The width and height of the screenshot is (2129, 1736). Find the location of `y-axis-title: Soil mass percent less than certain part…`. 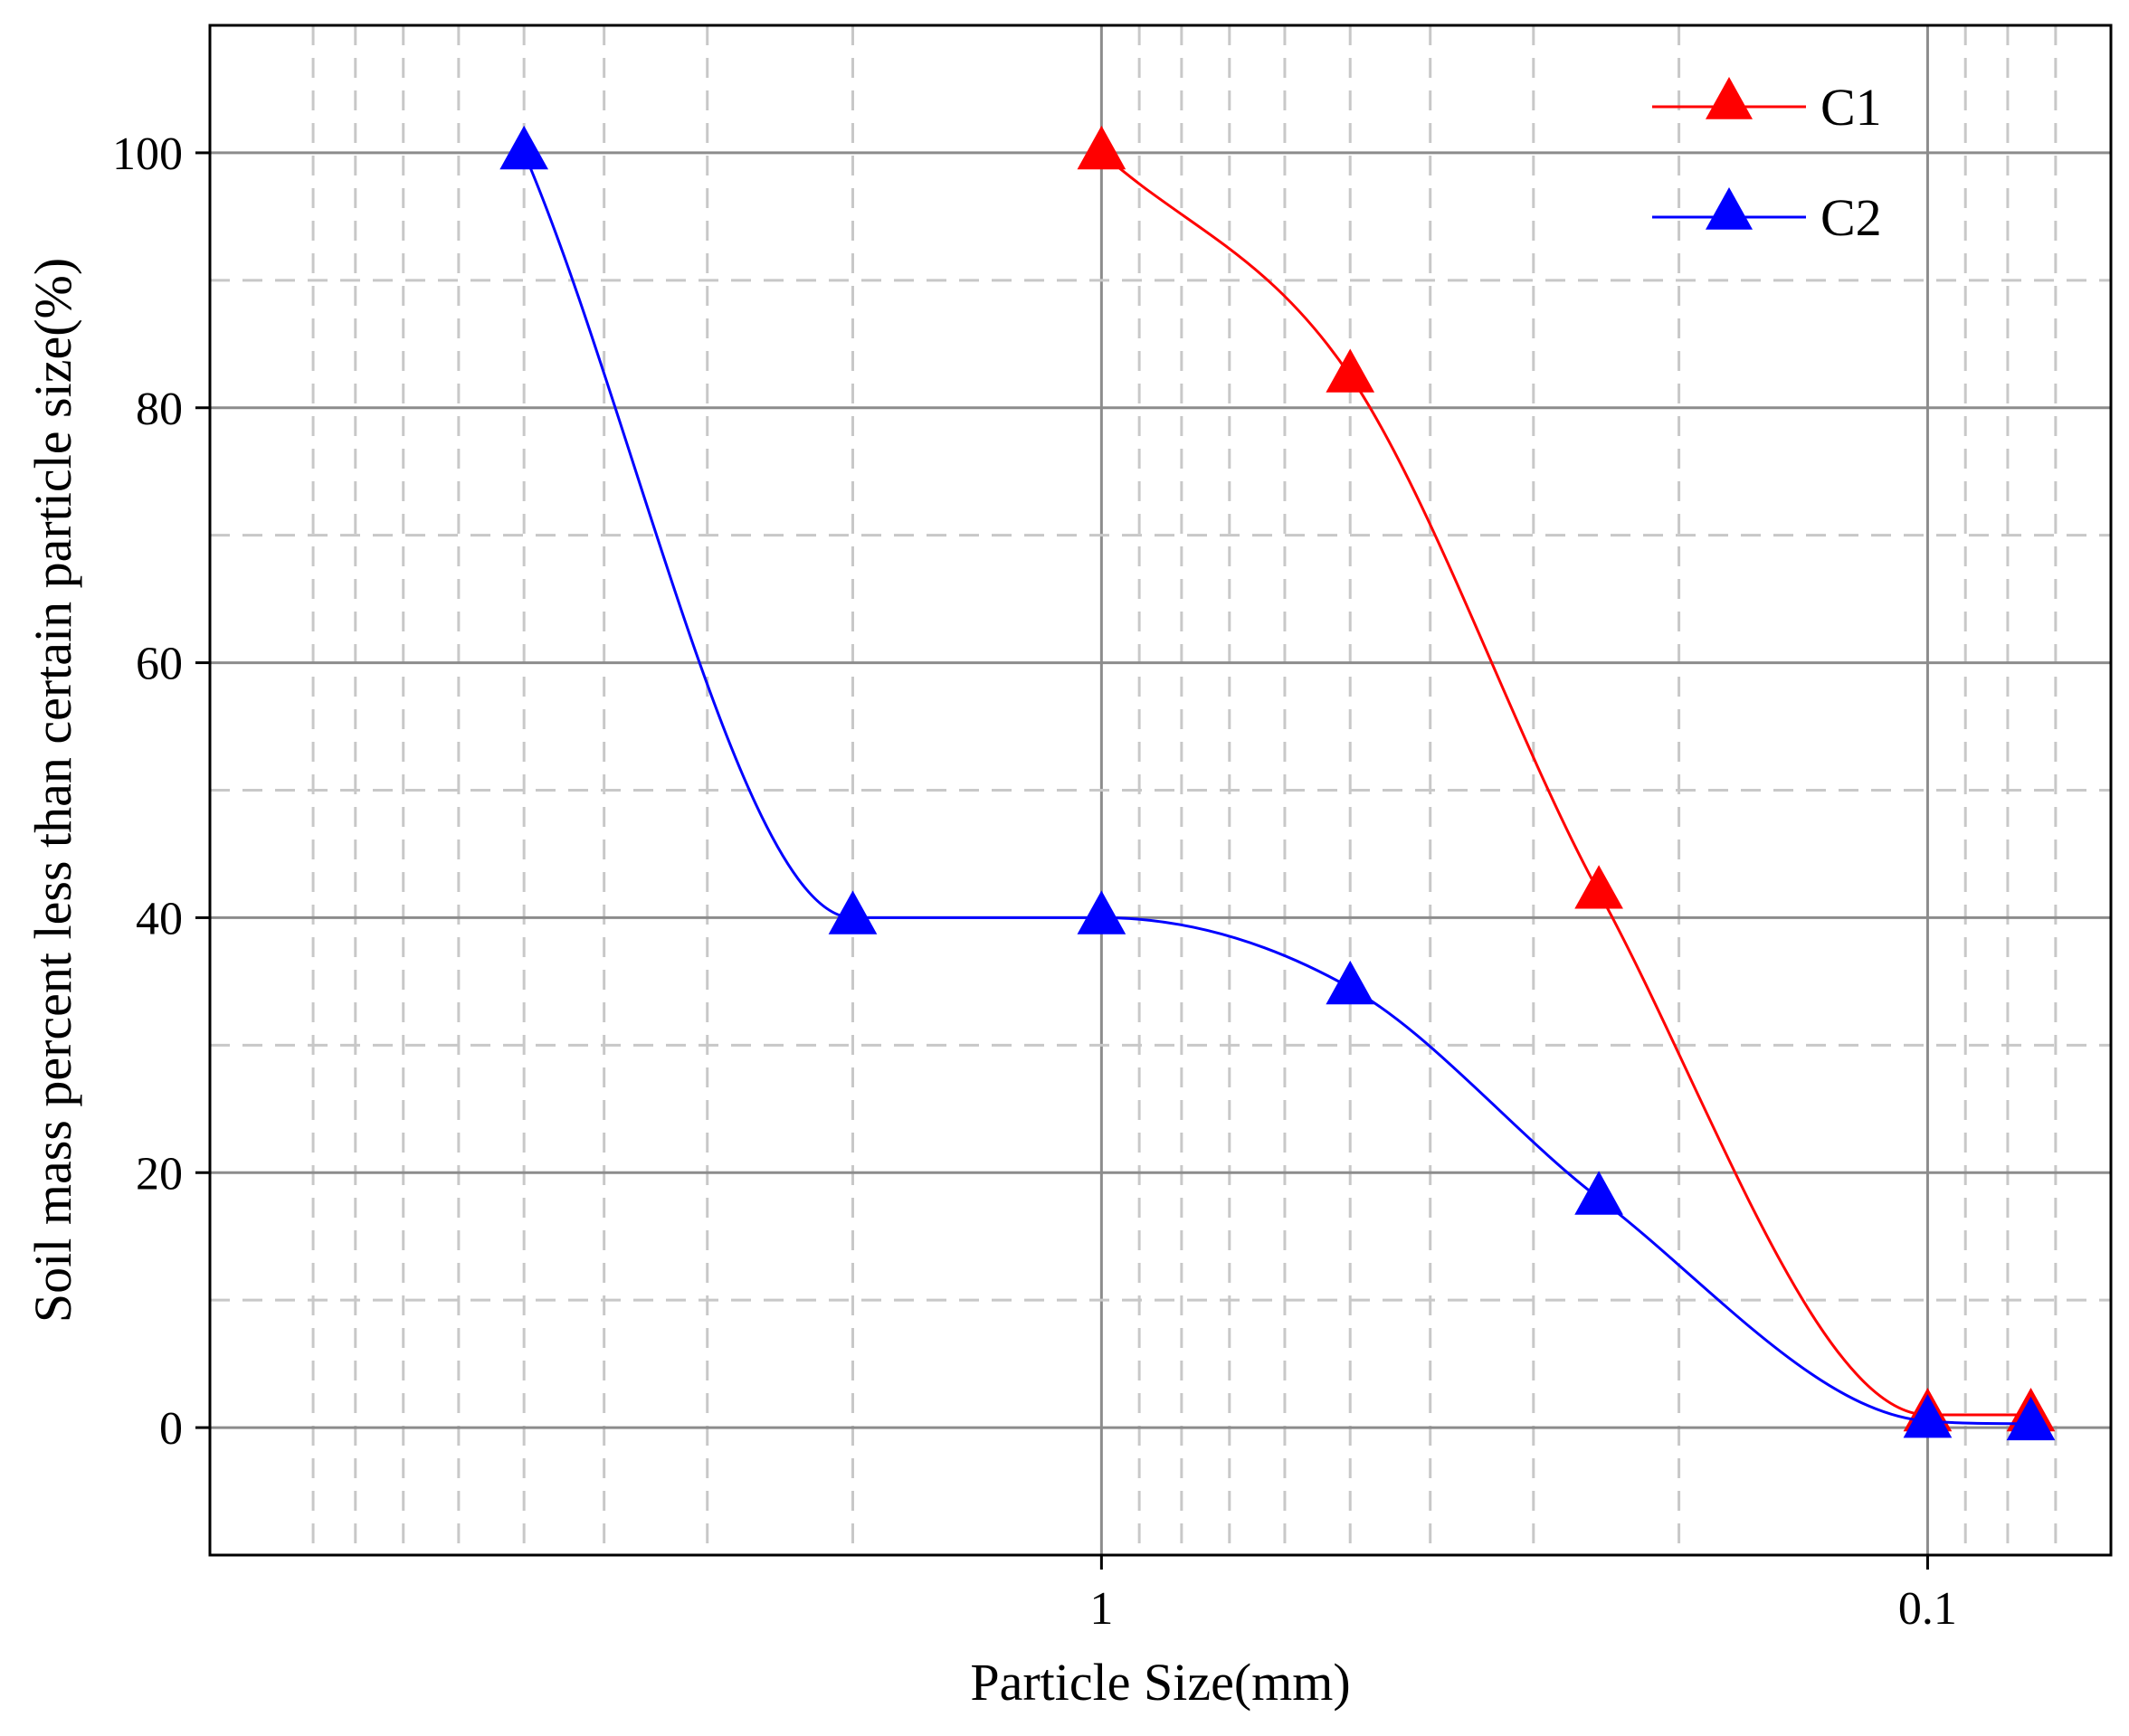

y-axis-title: Soil mass percent less than certain part… is located at coordinates (53, 790).